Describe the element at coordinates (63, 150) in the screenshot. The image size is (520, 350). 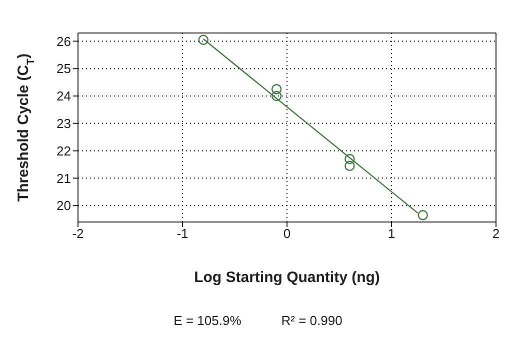
I see `y-tick-label: 22` at that location.